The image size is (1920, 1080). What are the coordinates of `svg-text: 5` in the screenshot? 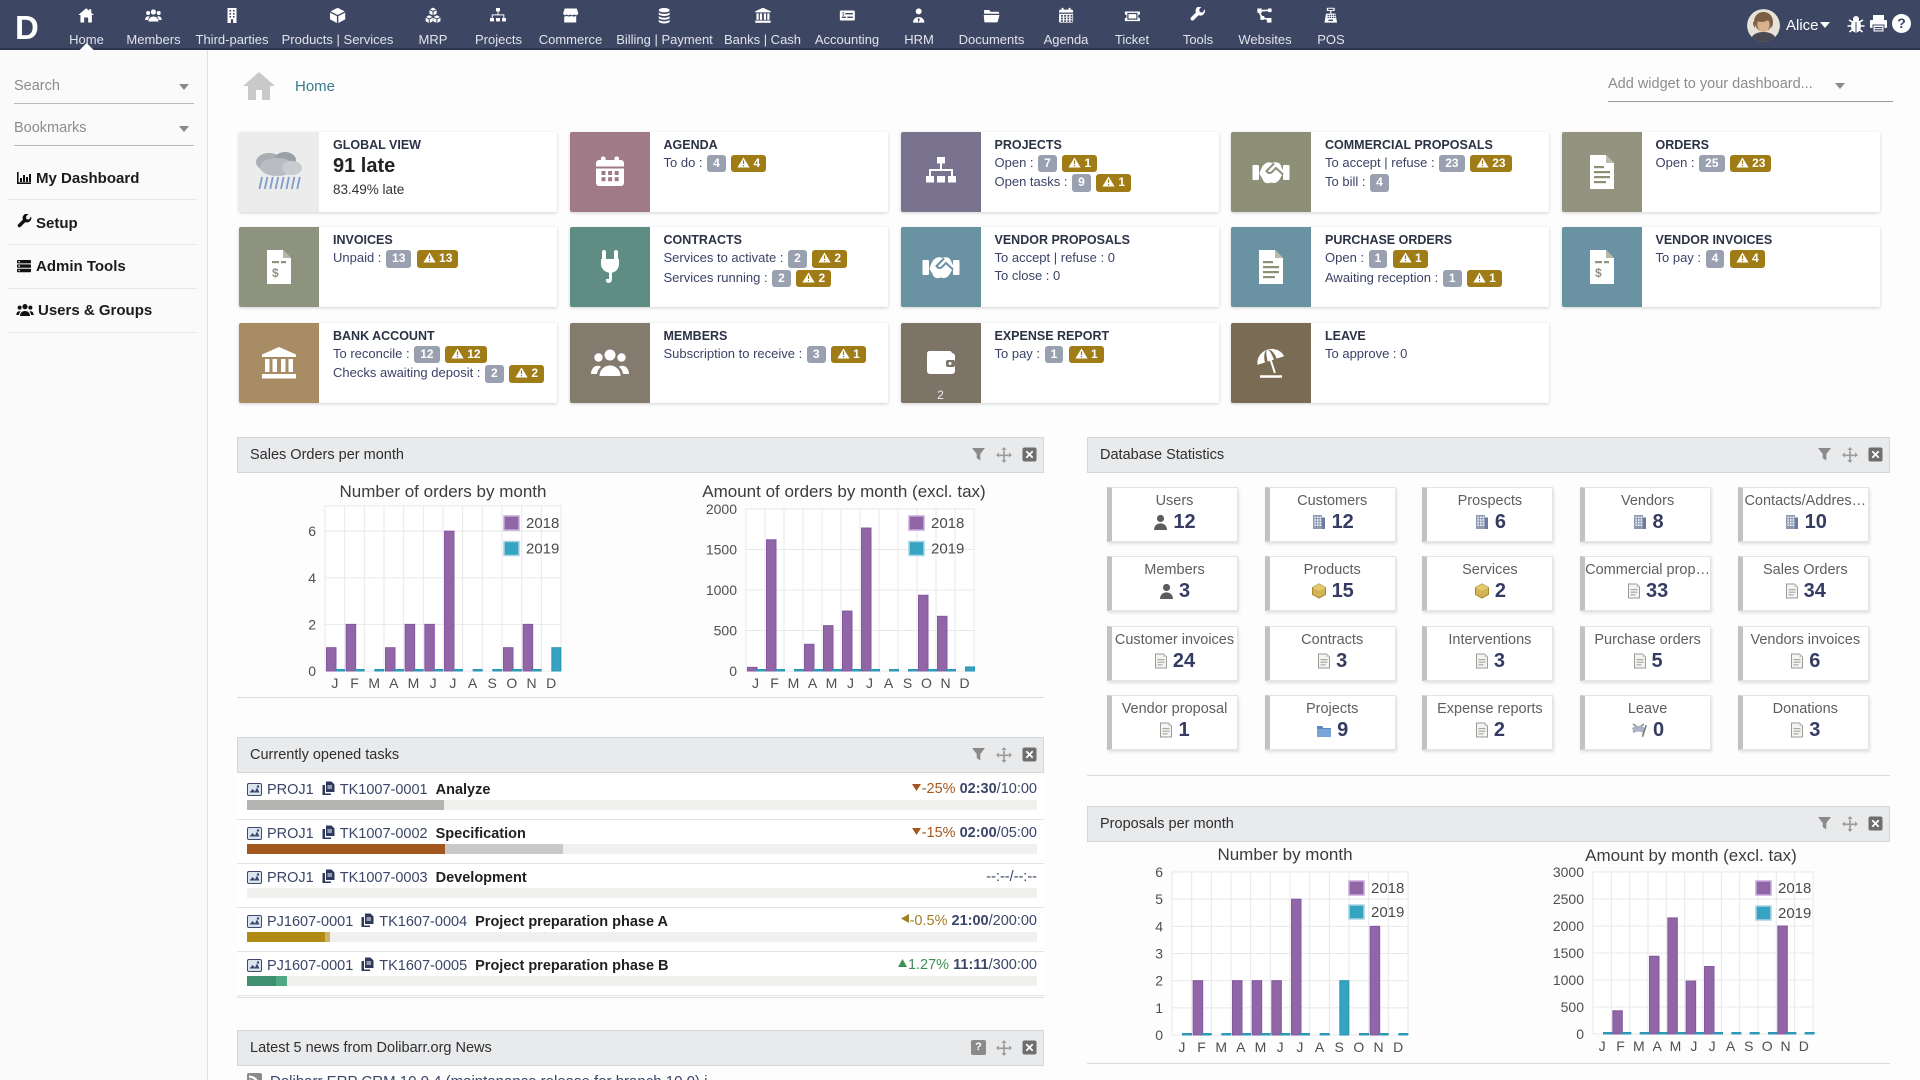 It's located at (1159, 899).